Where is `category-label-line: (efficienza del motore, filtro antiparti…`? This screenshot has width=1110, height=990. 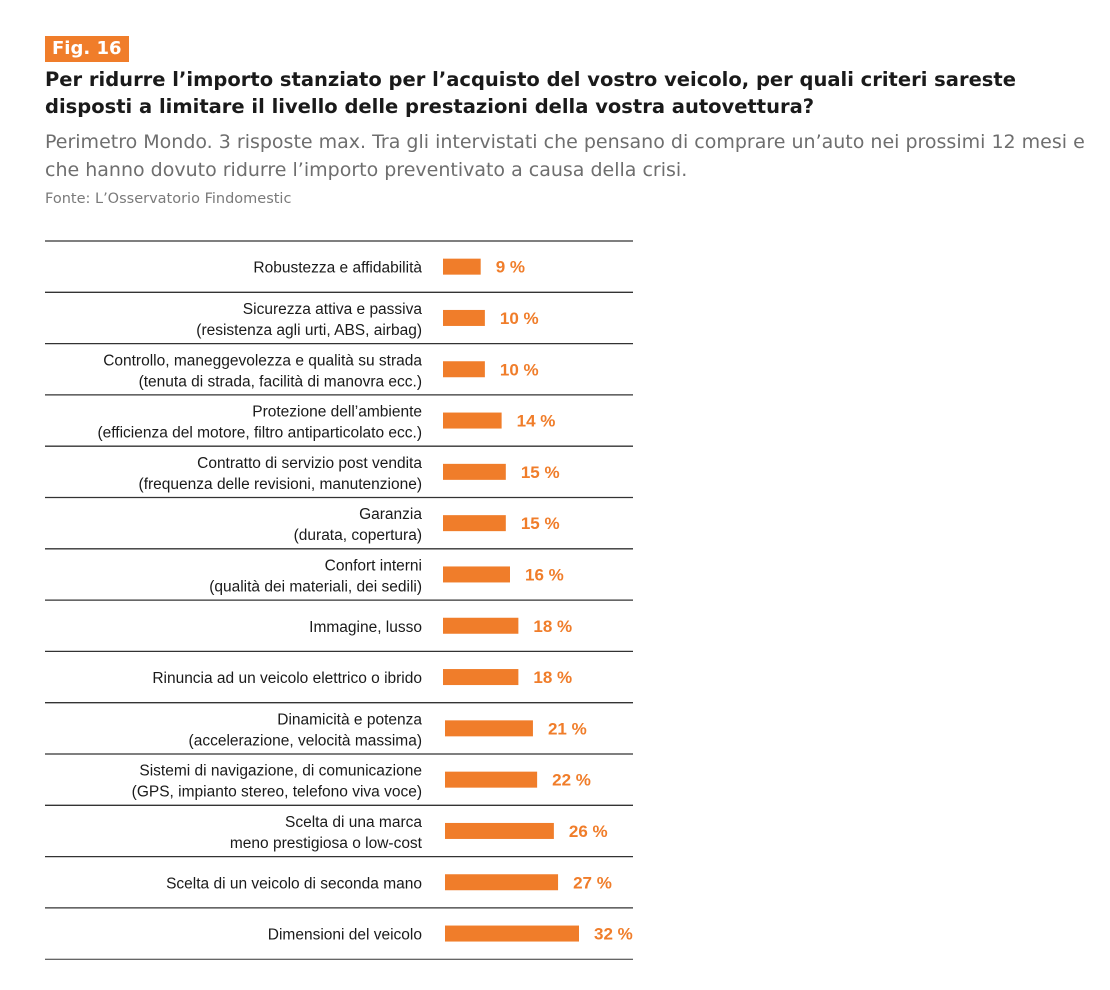
category-label-line: (efficienza del motore, filtro antiparti… is located at coordinates (259, 433).